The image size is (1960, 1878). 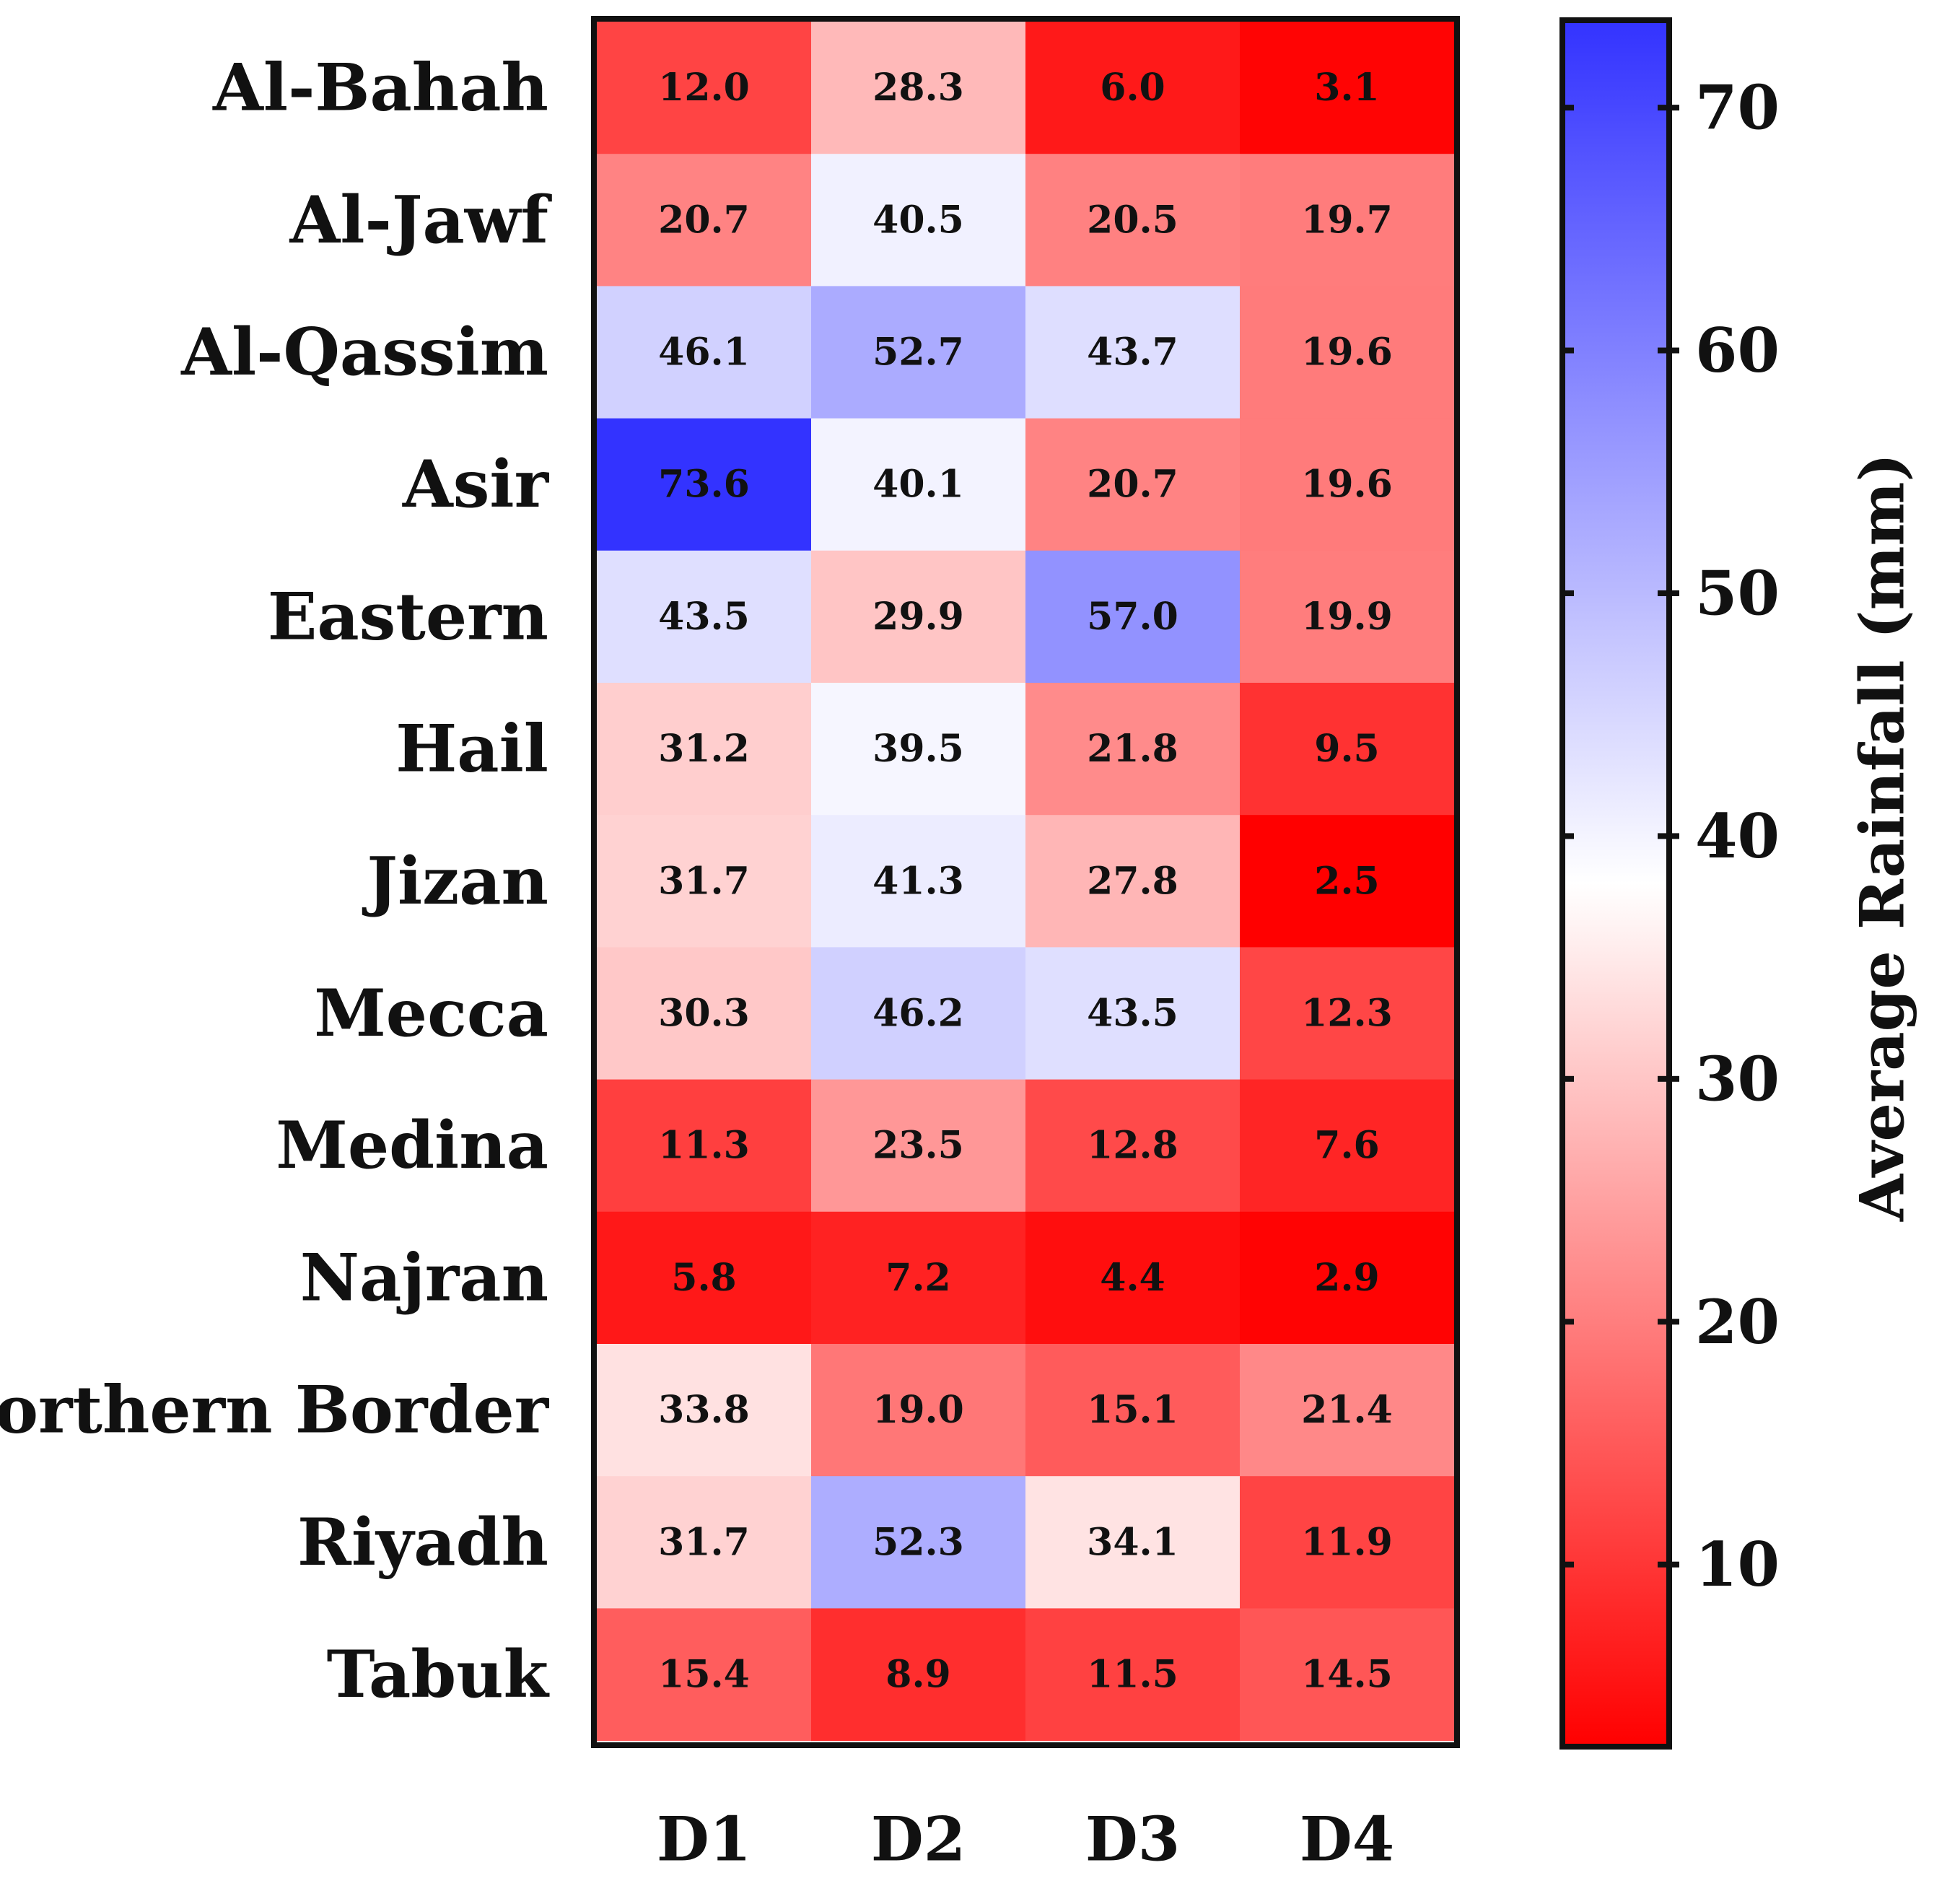 What do you see at coordinates (1132, 1542) in the screenshot?
I see `cell-value-label: 34.1` at bounding box center [1132, 1542].